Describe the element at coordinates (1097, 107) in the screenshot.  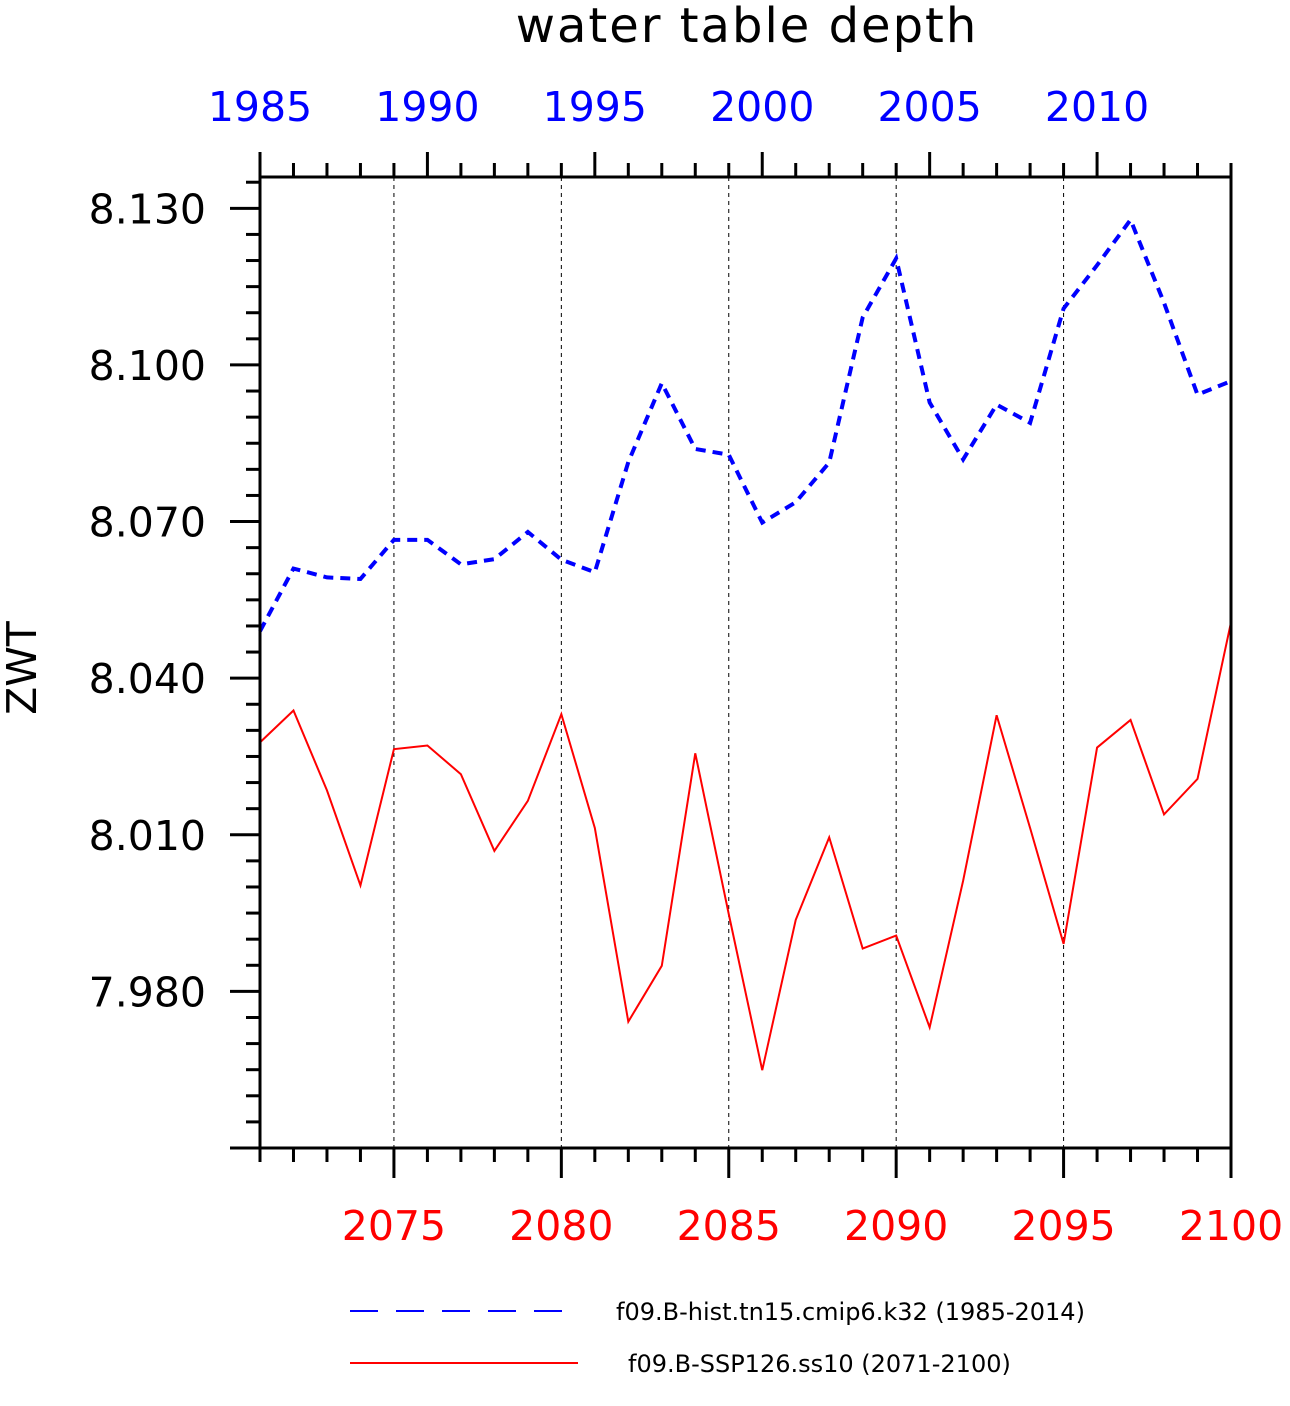
I see `top-tick-label: 2010` at that location.